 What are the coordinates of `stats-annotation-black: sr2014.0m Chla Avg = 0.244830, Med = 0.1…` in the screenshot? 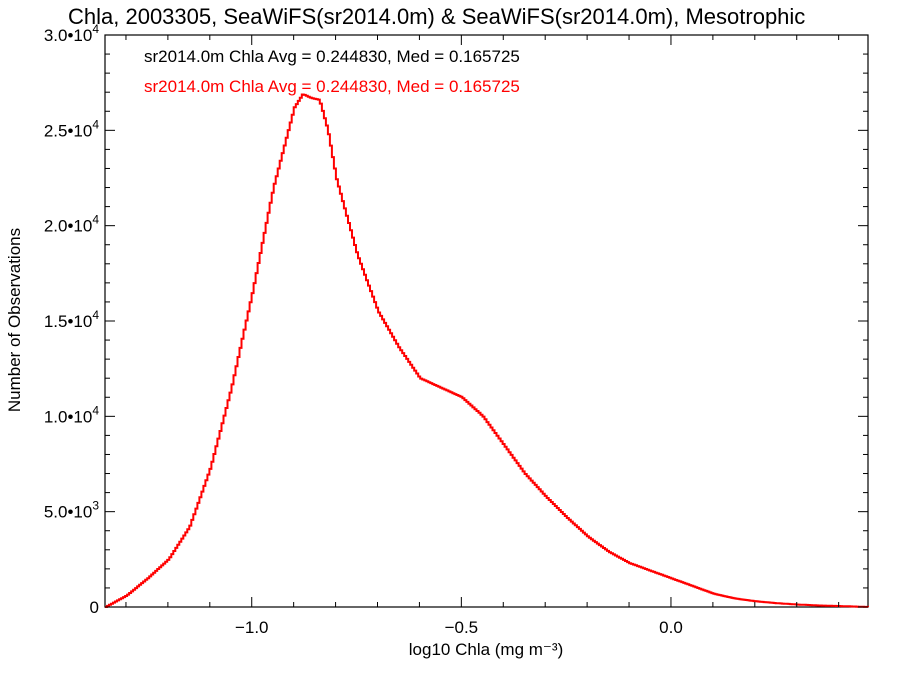 It's located at (332, 56).